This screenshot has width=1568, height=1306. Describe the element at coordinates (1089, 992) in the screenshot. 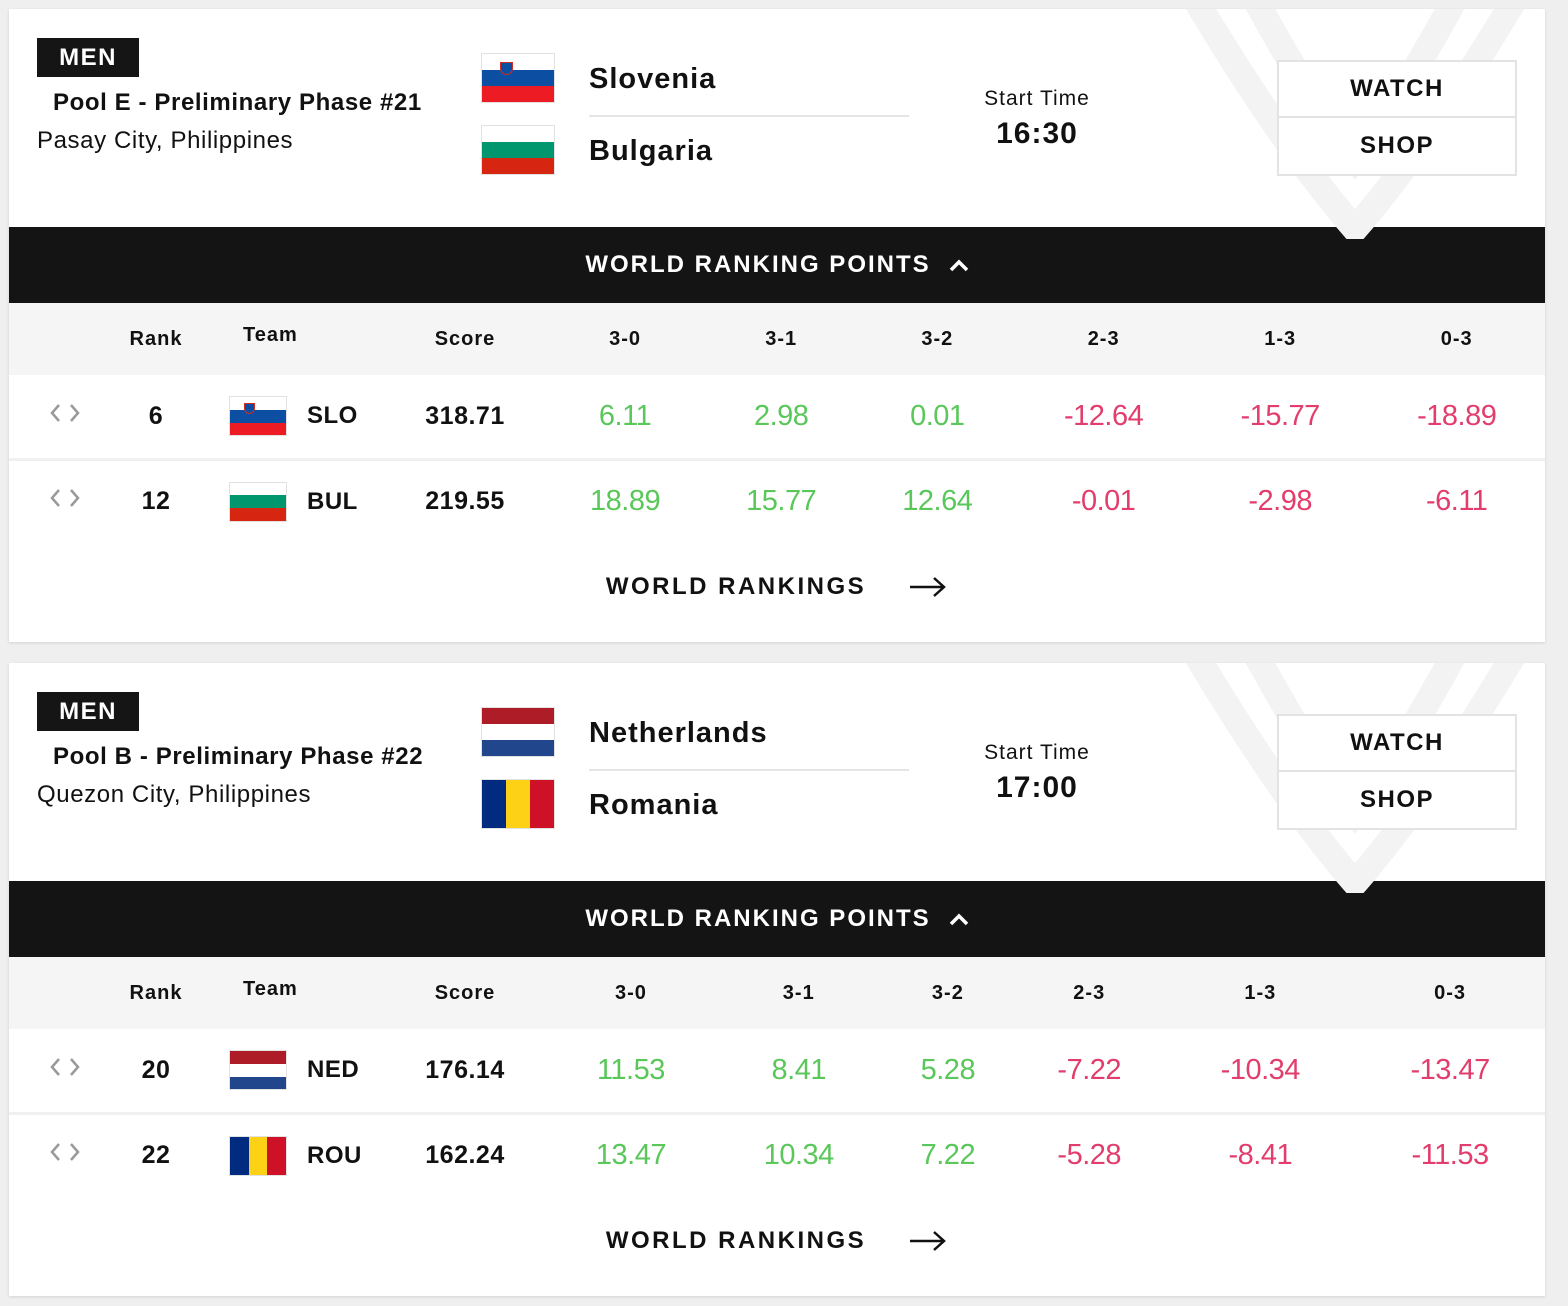

I see `header-2-3: 2-3` at that location.